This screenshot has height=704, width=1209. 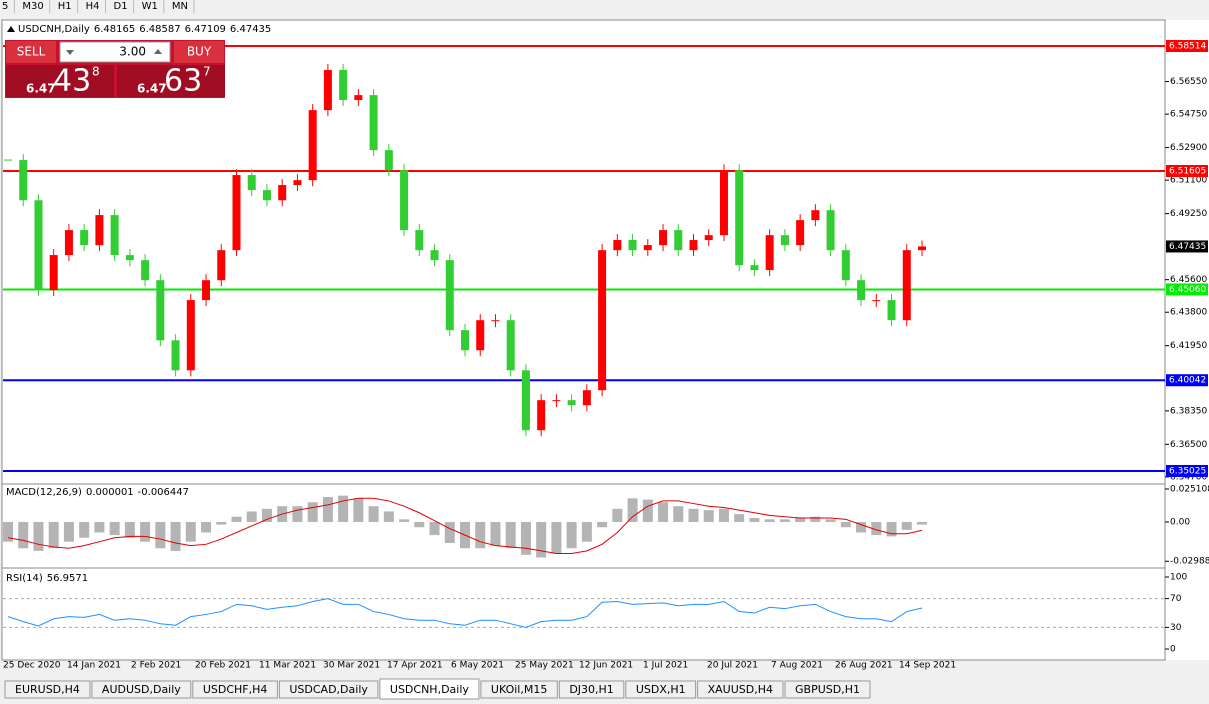 What do you see at coordinates (1188, 280) in the screenshot?
I see `price-tick-label: 6.45600` at bounding box center [1188, 280].